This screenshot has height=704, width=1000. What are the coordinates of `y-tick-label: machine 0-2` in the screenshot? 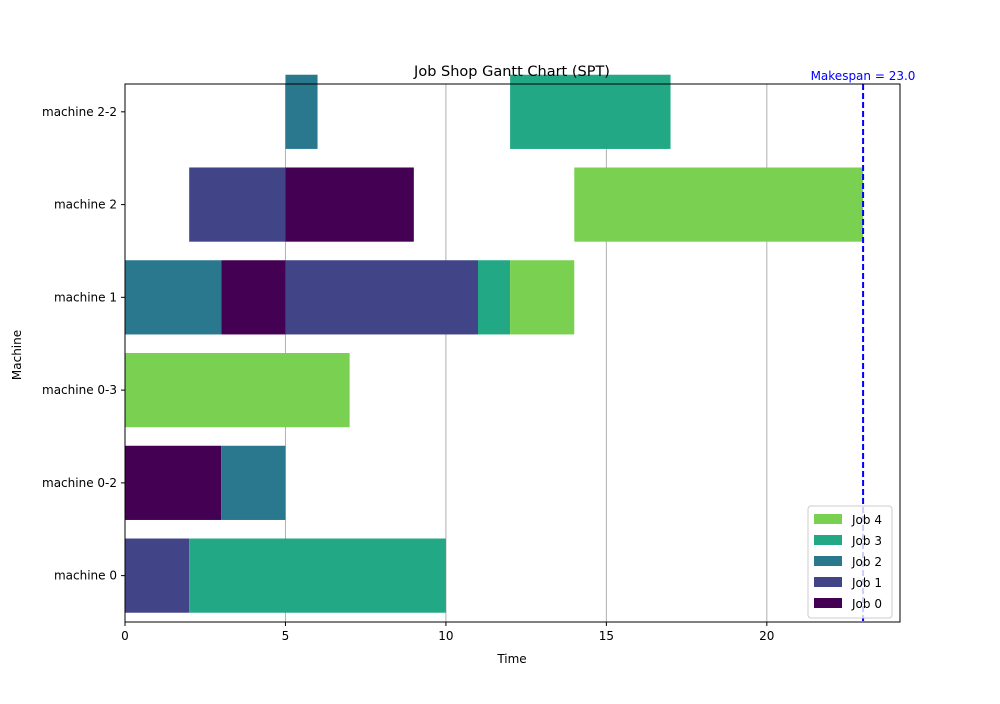 It's located at (79, 483).